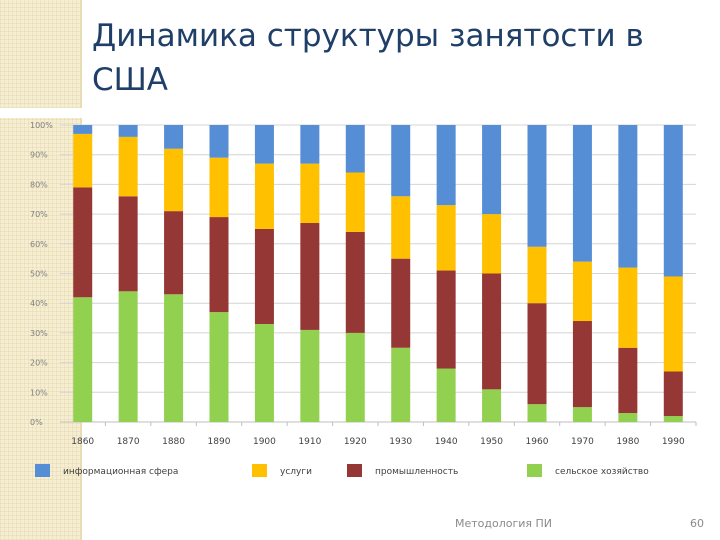  I want to click on y-tick-label: 10%, so click(39, 392).